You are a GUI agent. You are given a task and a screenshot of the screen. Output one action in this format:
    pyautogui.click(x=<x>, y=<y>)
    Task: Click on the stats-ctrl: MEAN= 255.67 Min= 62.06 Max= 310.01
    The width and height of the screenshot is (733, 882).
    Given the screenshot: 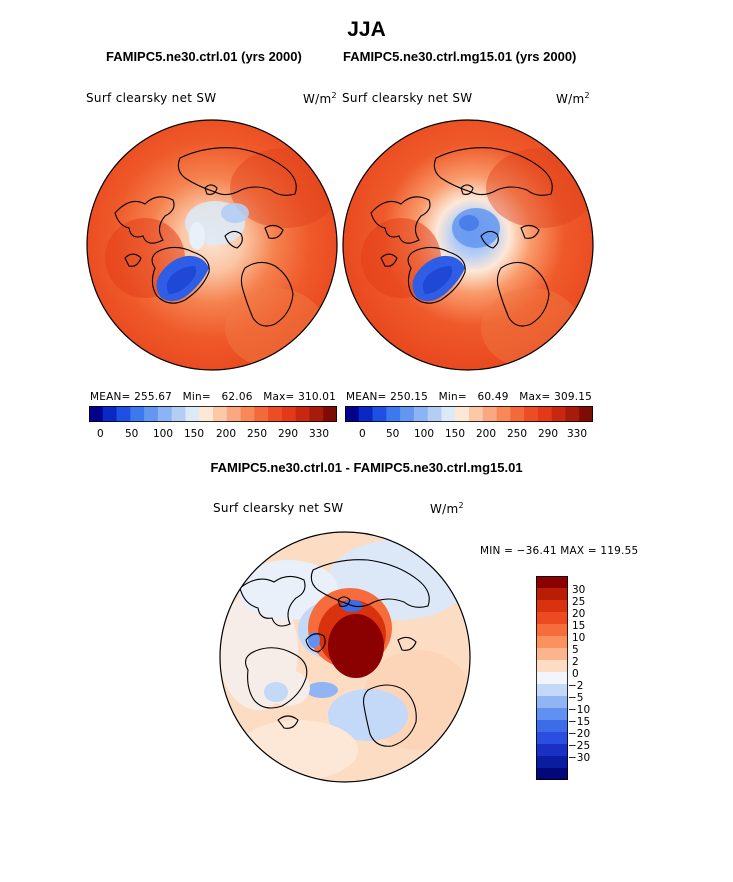 What is the action you would take?
    pyautogui.click(x=213, y=397)
    